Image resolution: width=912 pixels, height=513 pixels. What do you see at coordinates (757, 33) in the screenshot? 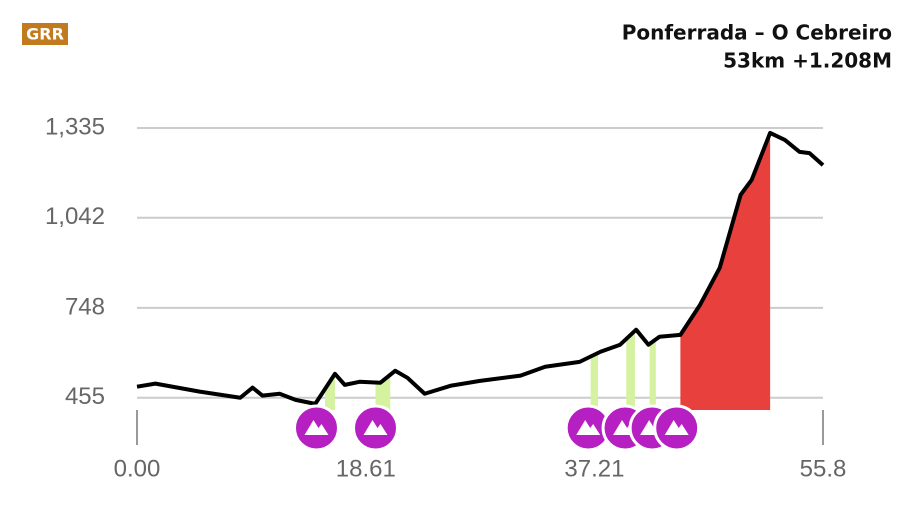
I see `chart-title: Ponferrada – O Cebreiro` at bounding box center [757, 33].